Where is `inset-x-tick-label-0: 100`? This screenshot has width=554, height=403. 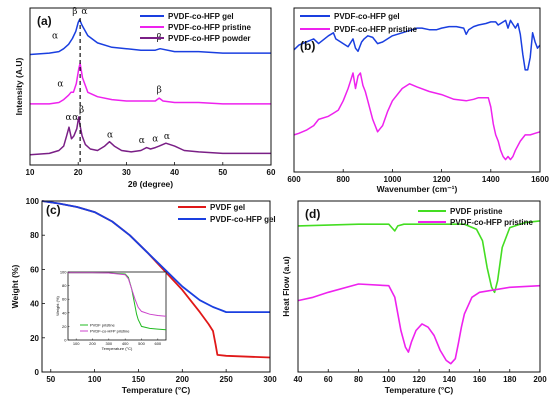
inset-x-tick-label-0: 100 is located at coordinates (76, 343).